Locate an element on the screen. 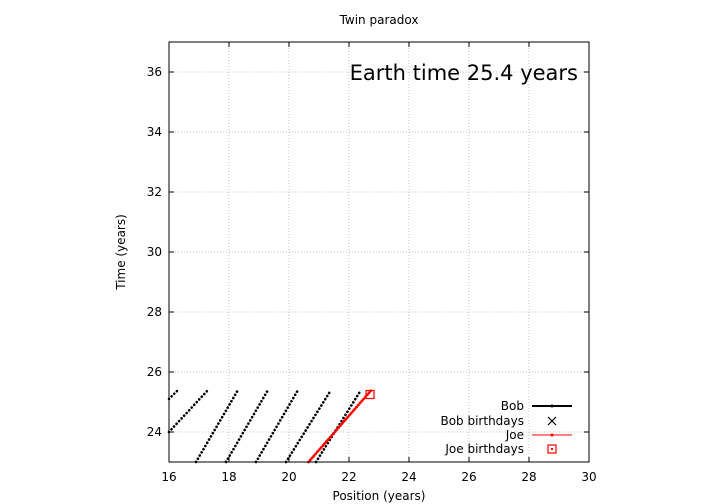 The width and height of the screenshot is (720, 504). legend-label-joe: Joe is located at coordinates (514, 435).